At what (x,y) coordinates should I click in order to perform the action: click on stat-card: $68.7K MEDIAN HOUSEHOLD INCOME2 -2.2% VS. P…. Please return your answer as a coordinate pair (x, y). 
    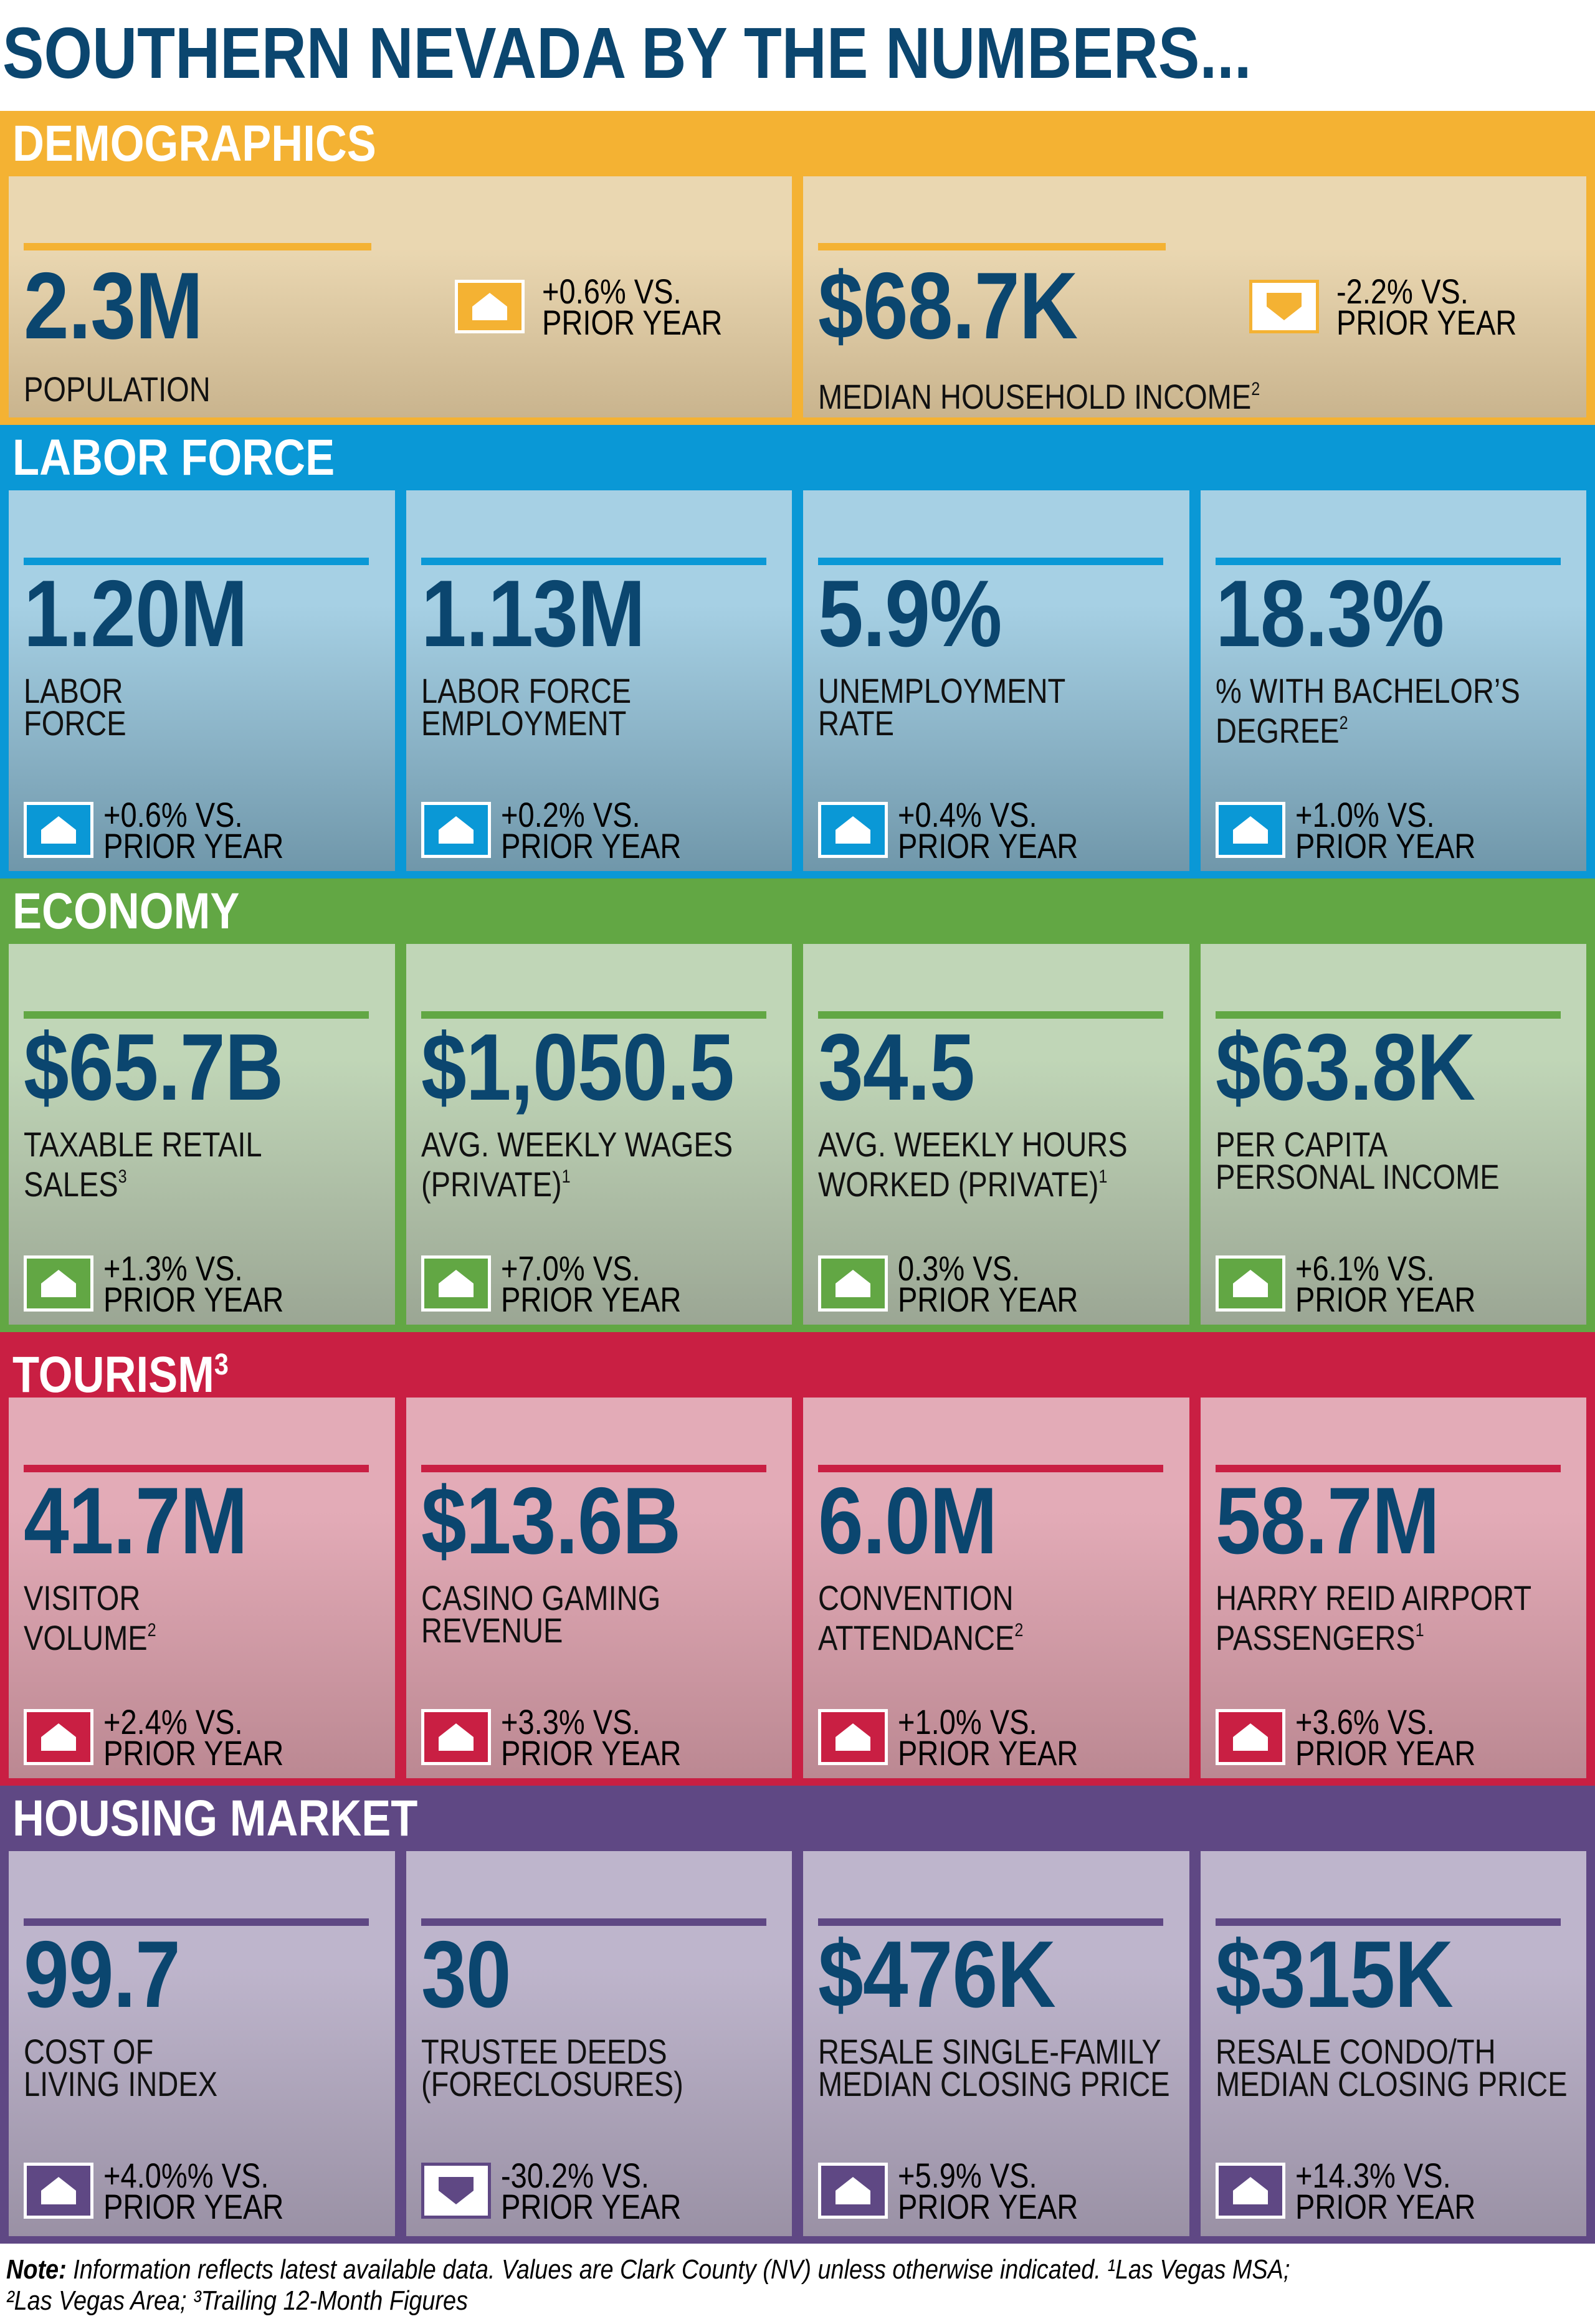
    Looking at the image, I should click on (1194, 297).